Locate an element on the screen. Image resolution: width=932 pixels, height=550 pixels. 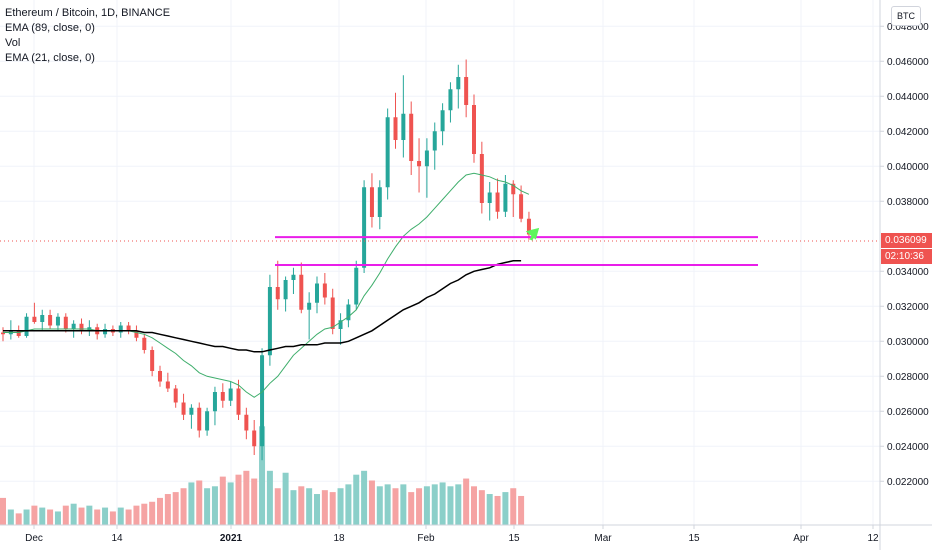
time-tick-label: Mar is located at coordinates (603, 538).